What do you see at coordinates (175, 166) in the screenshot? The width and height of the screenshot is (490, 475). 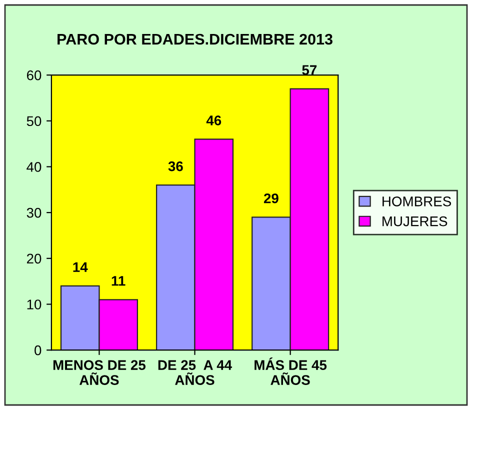 I see `data-label: 36` at bounding box center [175, 166].